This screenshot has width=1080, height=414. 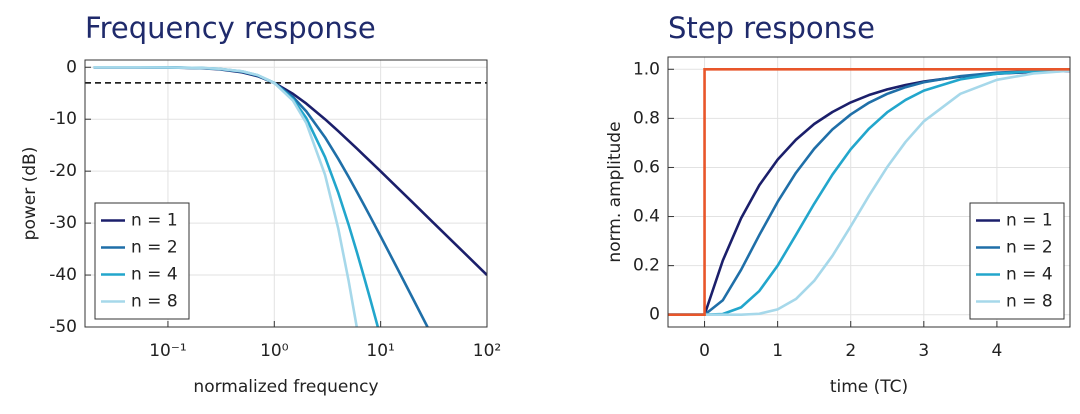 I want to click on x-axis-label: time (TC), so click(x=869, y=387).